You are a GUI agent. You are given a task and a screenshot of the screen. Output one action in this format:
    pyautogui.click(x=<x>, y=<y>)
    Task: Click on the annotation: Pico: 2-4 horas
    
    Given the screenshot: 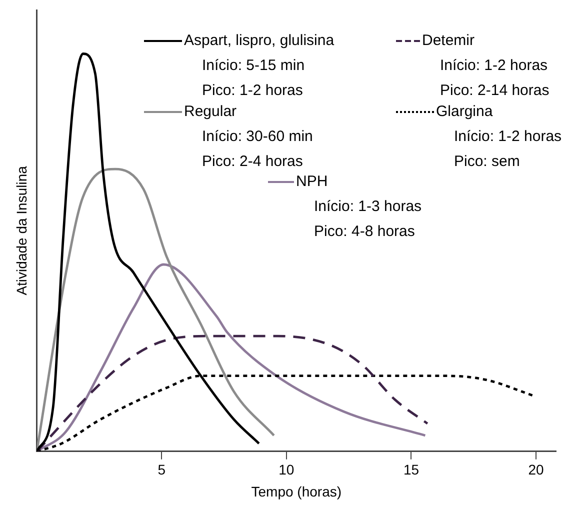 What is the action you would take?
    pyautogui.click(x=252, y=162)
    